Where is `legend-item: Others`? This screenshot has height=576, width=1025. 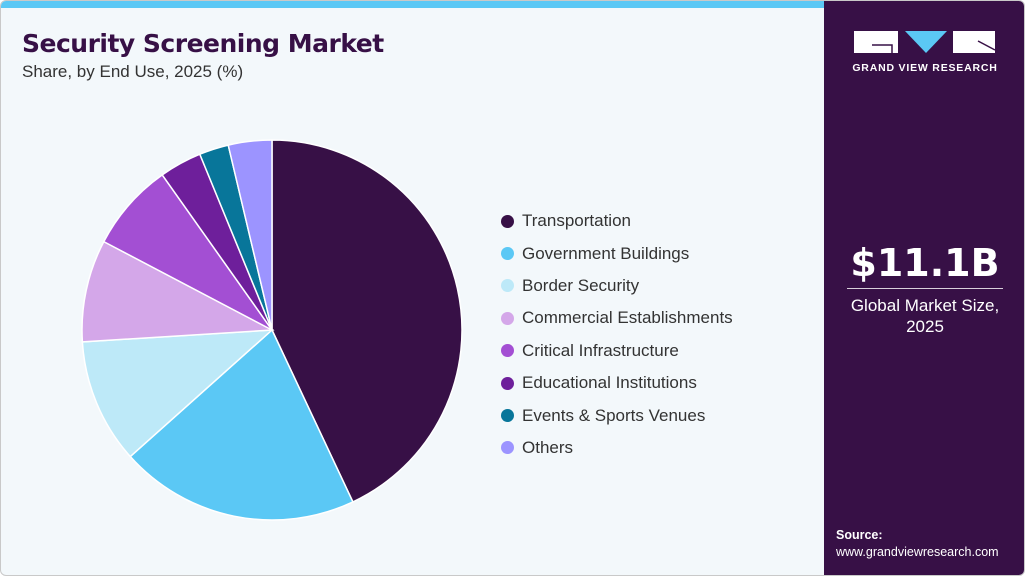
legend-item: Others is located at coordinates (617, 448).